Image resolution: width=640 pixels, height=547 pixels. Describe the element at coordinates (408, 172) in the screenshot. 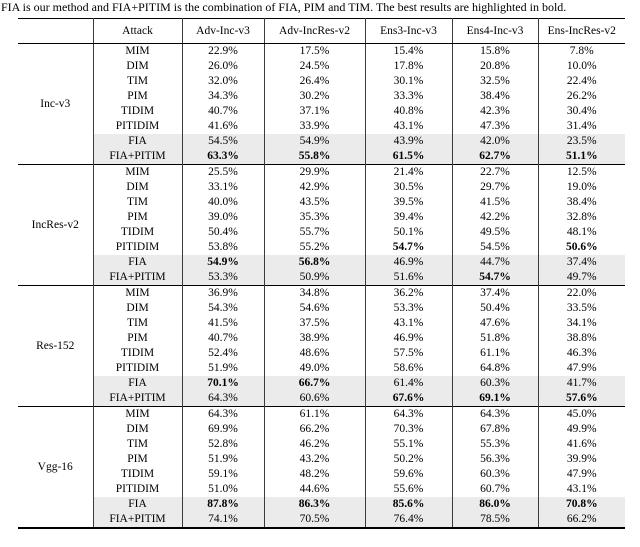

I see `value-cell: 21.4%` at that location.